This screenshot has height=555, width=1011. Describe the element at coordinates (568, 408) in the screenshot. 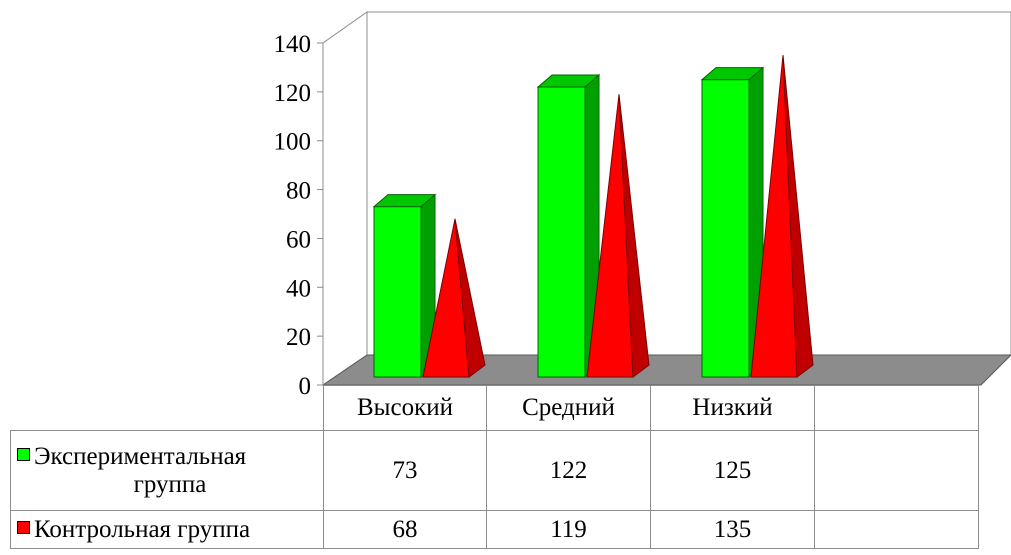

I see `category-label: Средний` at that location.